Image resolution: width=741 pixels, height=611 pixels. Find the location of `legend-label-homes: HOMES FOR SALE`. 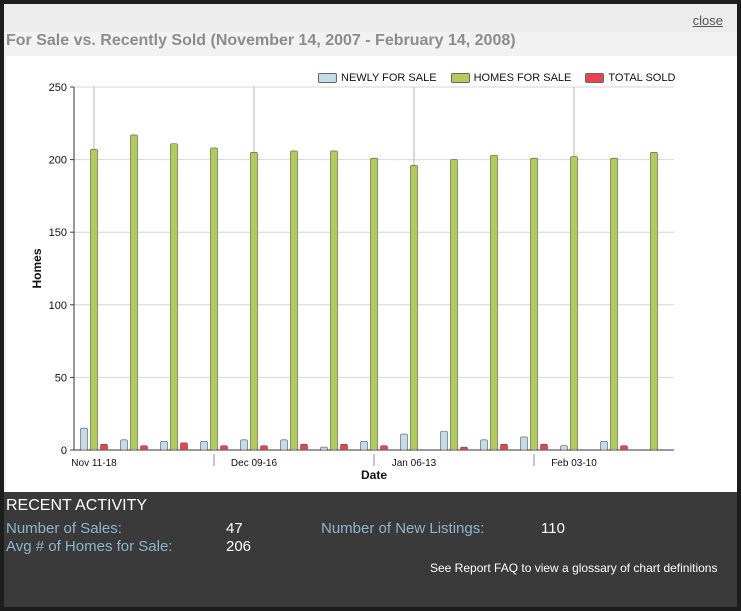

legend-label-homes: HOMES FOR SALE is located at coordinates (522, 78).